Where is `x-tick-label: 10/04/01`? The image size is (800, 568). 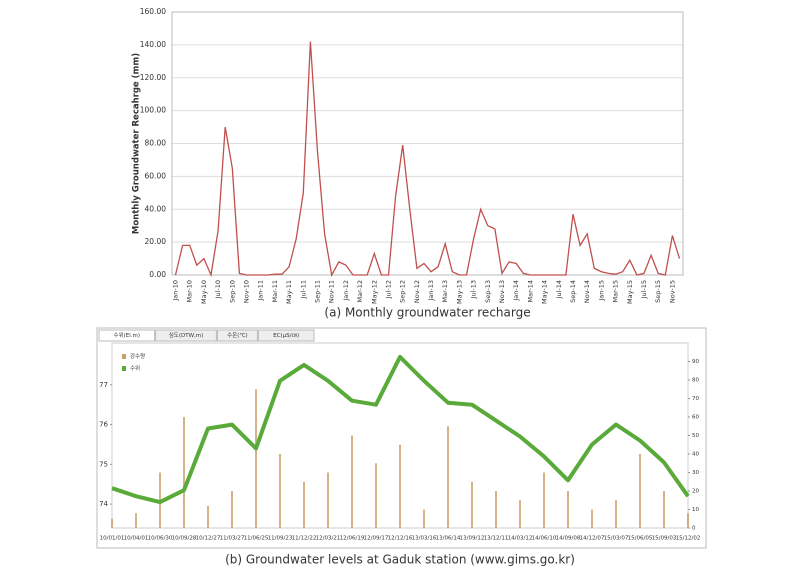 x-tick-label: 10/04/01 is located at coordinates (136, 539).